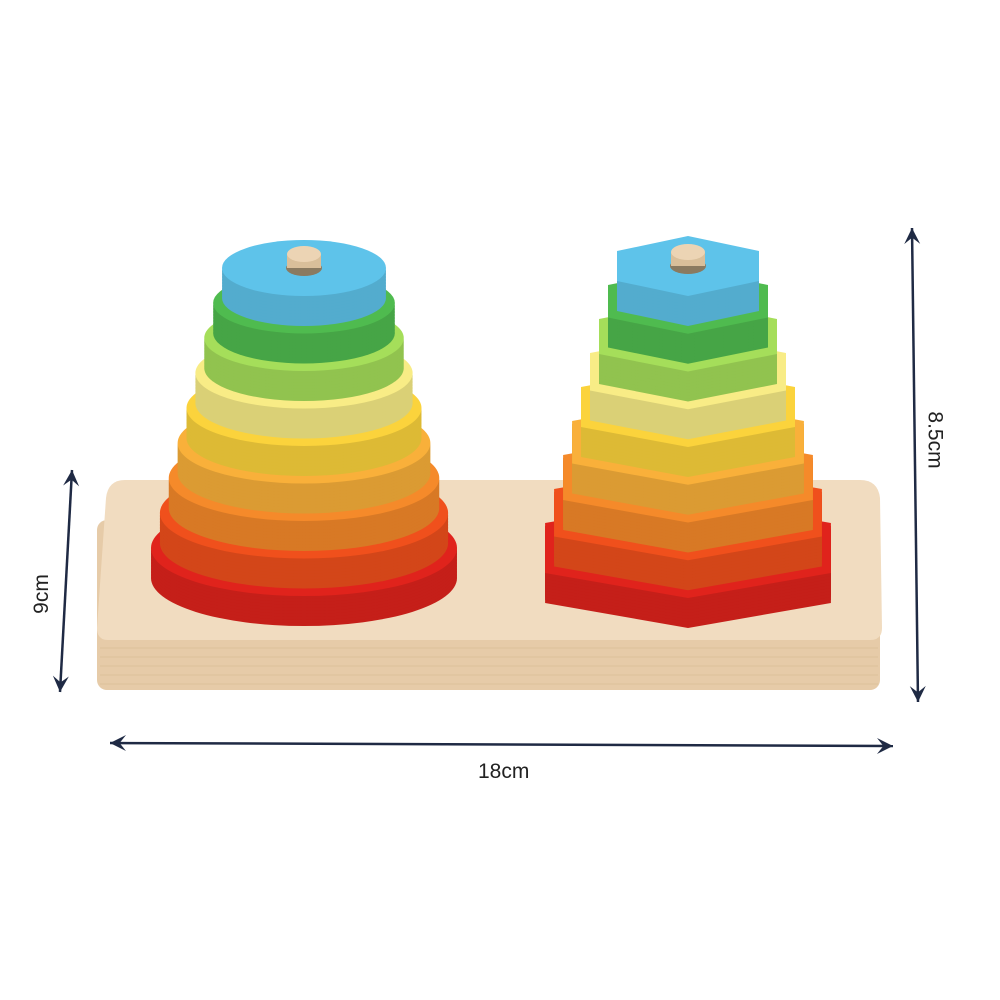 This screenshot has height=1000, width=1000. Describe the element at coordinates (688, 281) in the screenshot. I see `hexagon-ring` at that location.